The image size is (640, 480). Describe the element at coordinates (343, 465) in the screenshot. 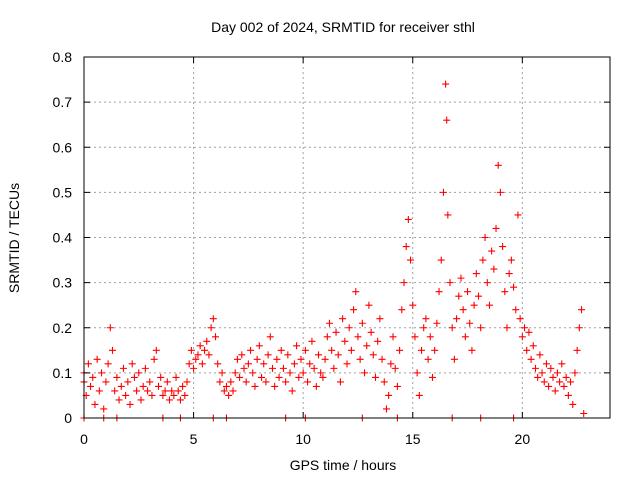

I see `x-axis-label: GPS time / hours` at that location.